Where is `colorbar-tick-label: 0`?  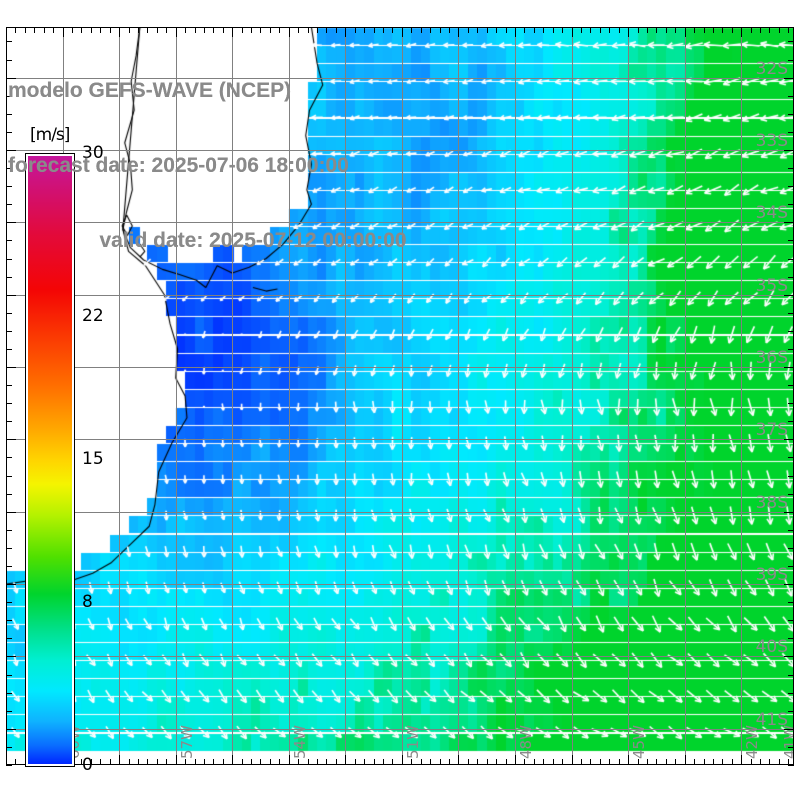
colorbar-tick-label: 0 is located at coordinates (87, 765).